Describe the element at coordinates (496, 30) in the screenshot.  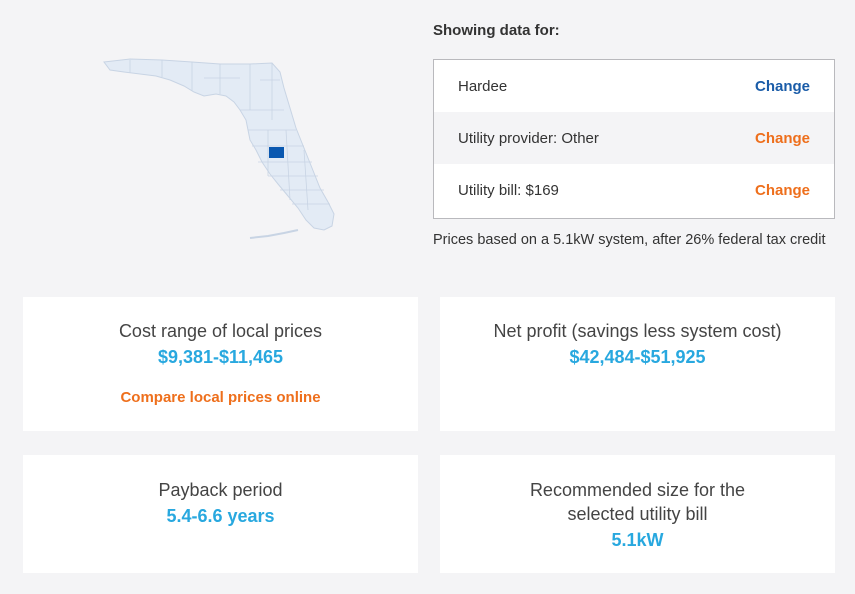
I see `showing-data-heading: Showing data for:` at that location.